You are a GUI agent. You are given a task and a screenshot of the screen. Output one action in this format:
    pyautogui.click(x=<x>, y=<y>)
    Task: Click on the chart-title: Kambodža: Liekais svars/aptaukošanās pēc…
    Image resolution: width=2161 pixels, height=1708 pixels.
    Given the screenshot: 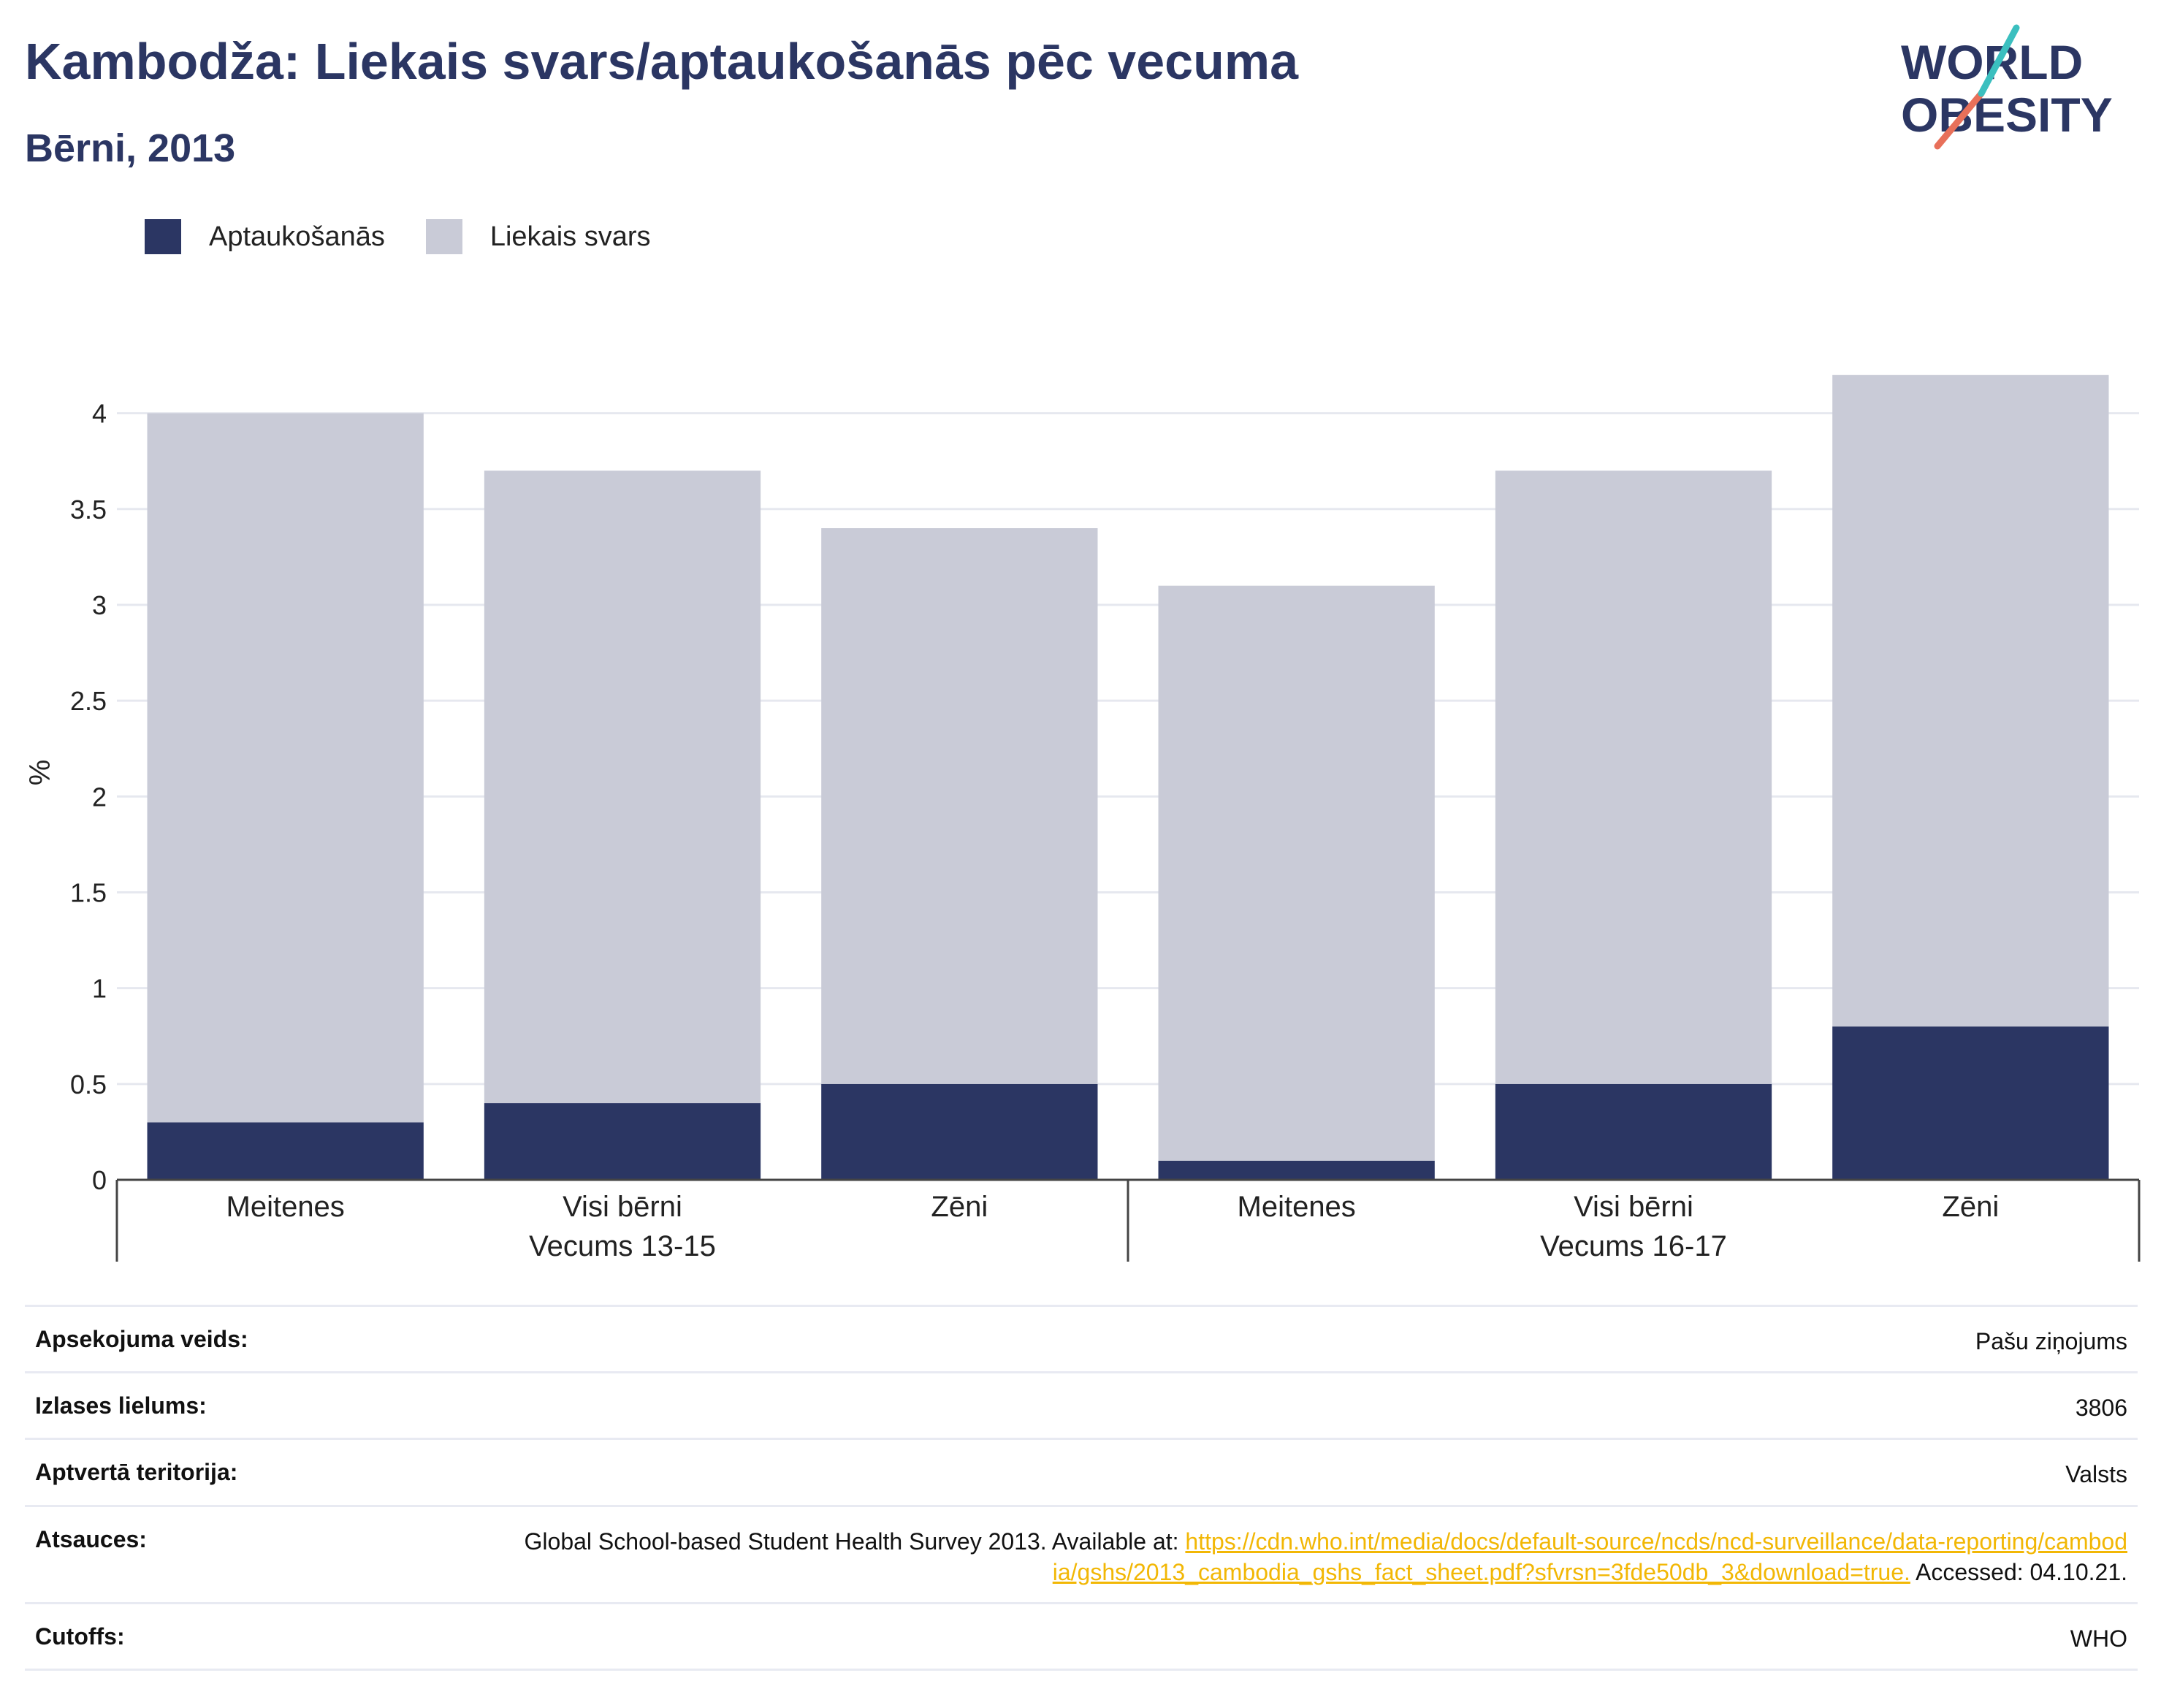 What is the action you would take?
    pyautogui.click(x=662, y=62)
    